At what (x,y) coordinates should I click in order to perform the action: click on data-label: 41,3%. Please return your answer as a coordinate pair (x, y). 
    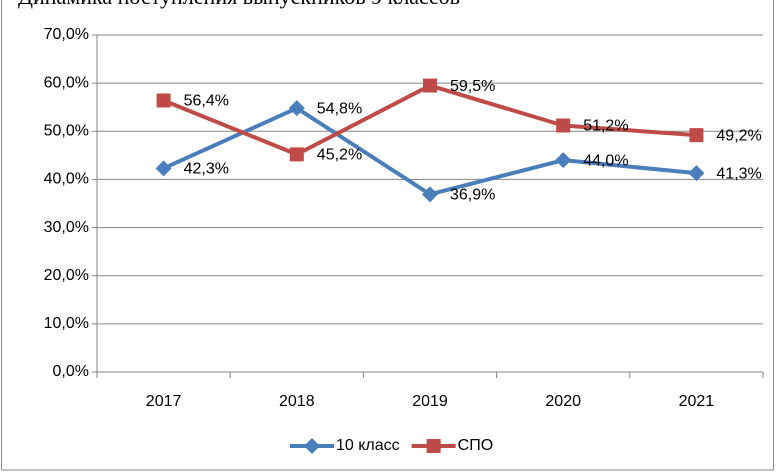
    Looking at the image, I should click on (738, 173).